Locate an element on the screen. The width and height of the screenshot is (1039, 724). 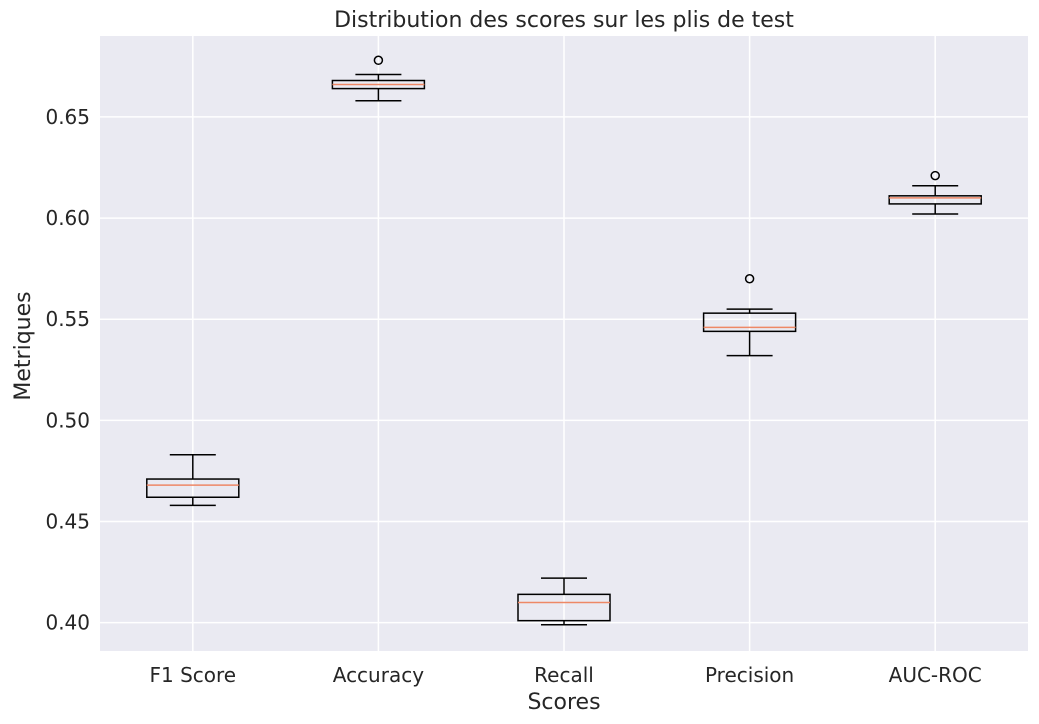
y-axis-label: Metriques is located at coordinates (23, 345).